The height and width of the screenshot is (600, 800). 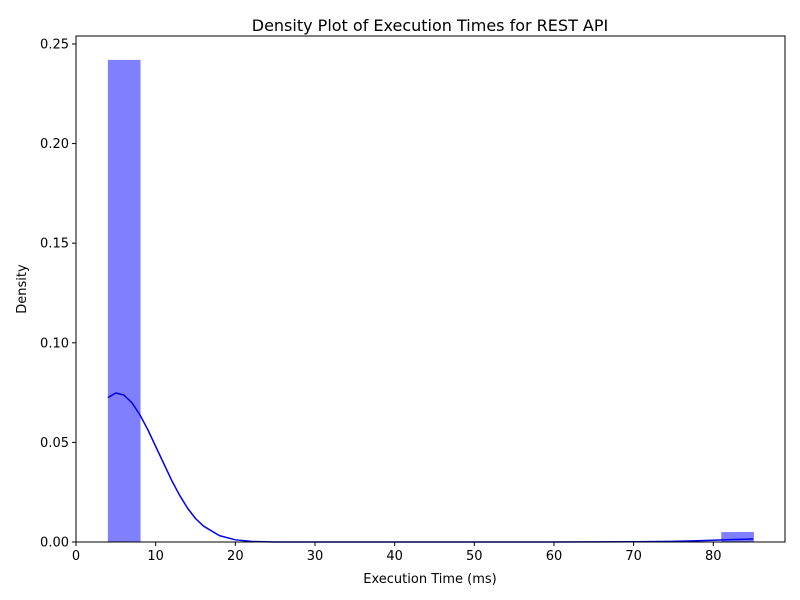 I want to click on x-tick-label-1: 10, so click(x=155, y=556).